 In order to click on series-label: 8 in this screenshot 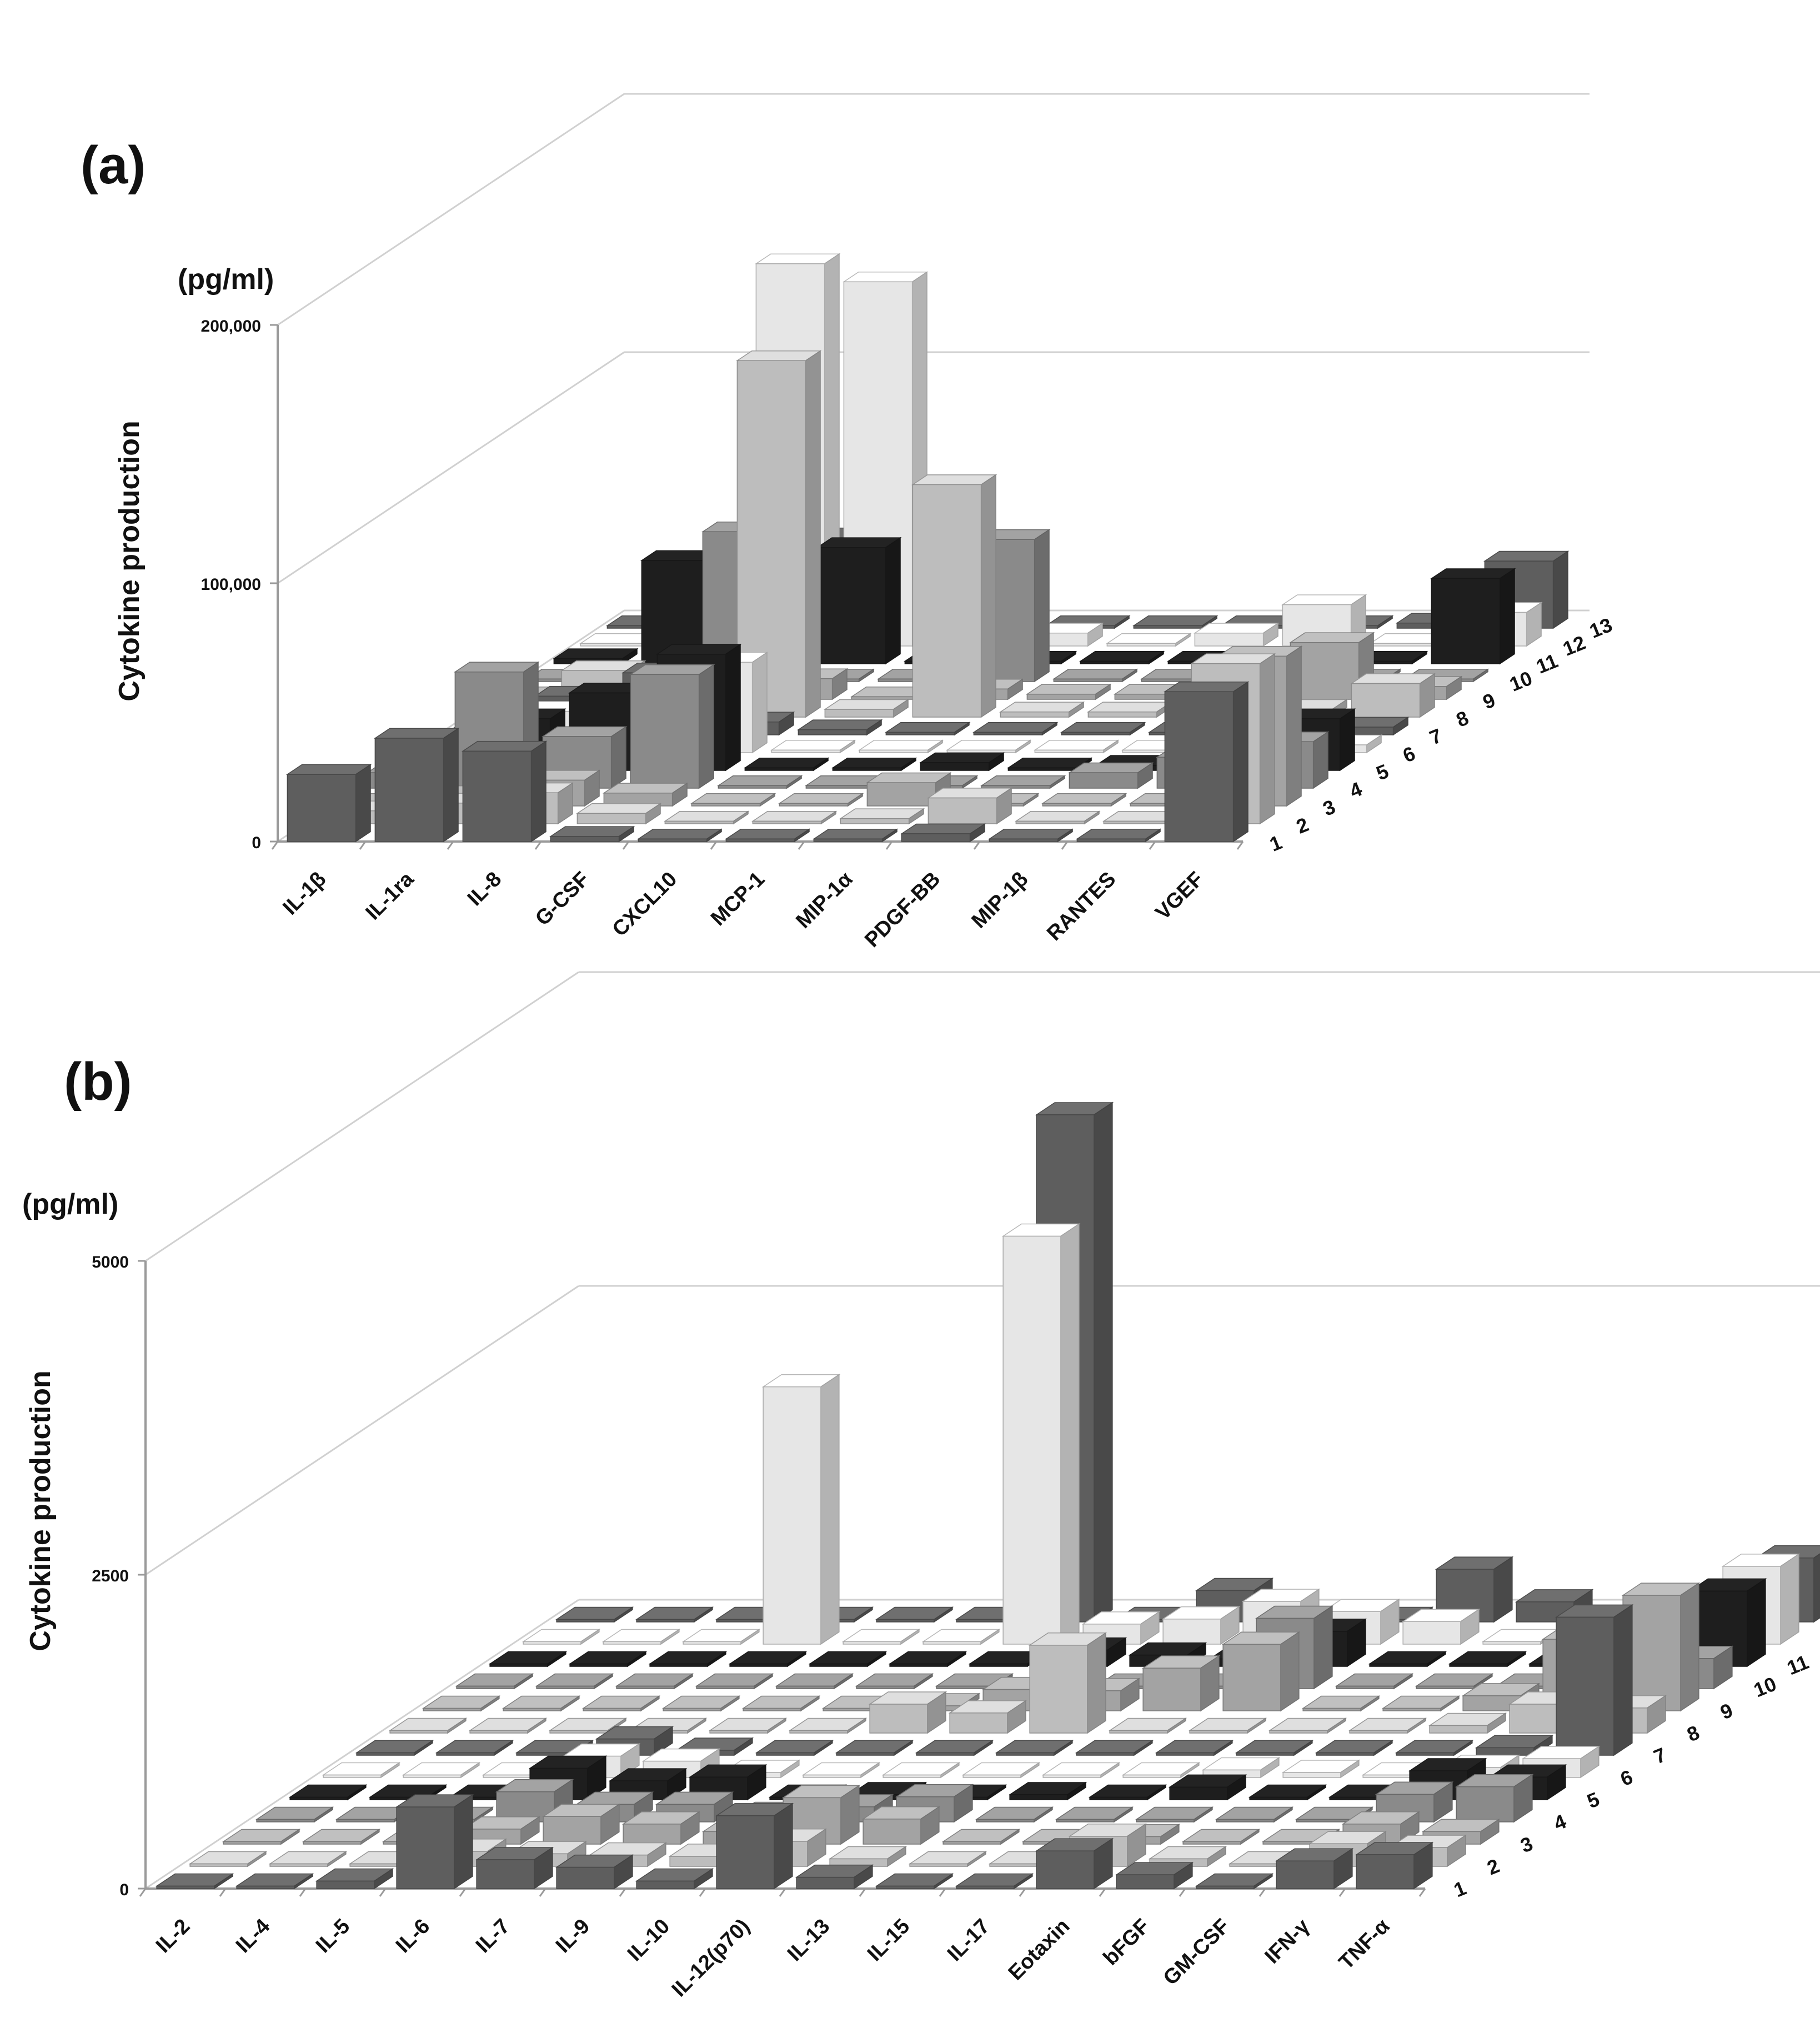, I will do `click(1463, 719)`.